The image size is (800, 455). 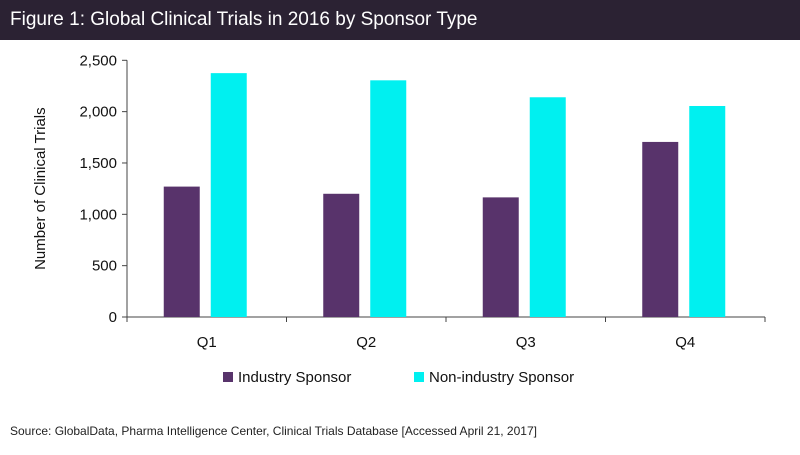 I want to click on bar-industry-sponsor-q1, so click(x=181, y=251).